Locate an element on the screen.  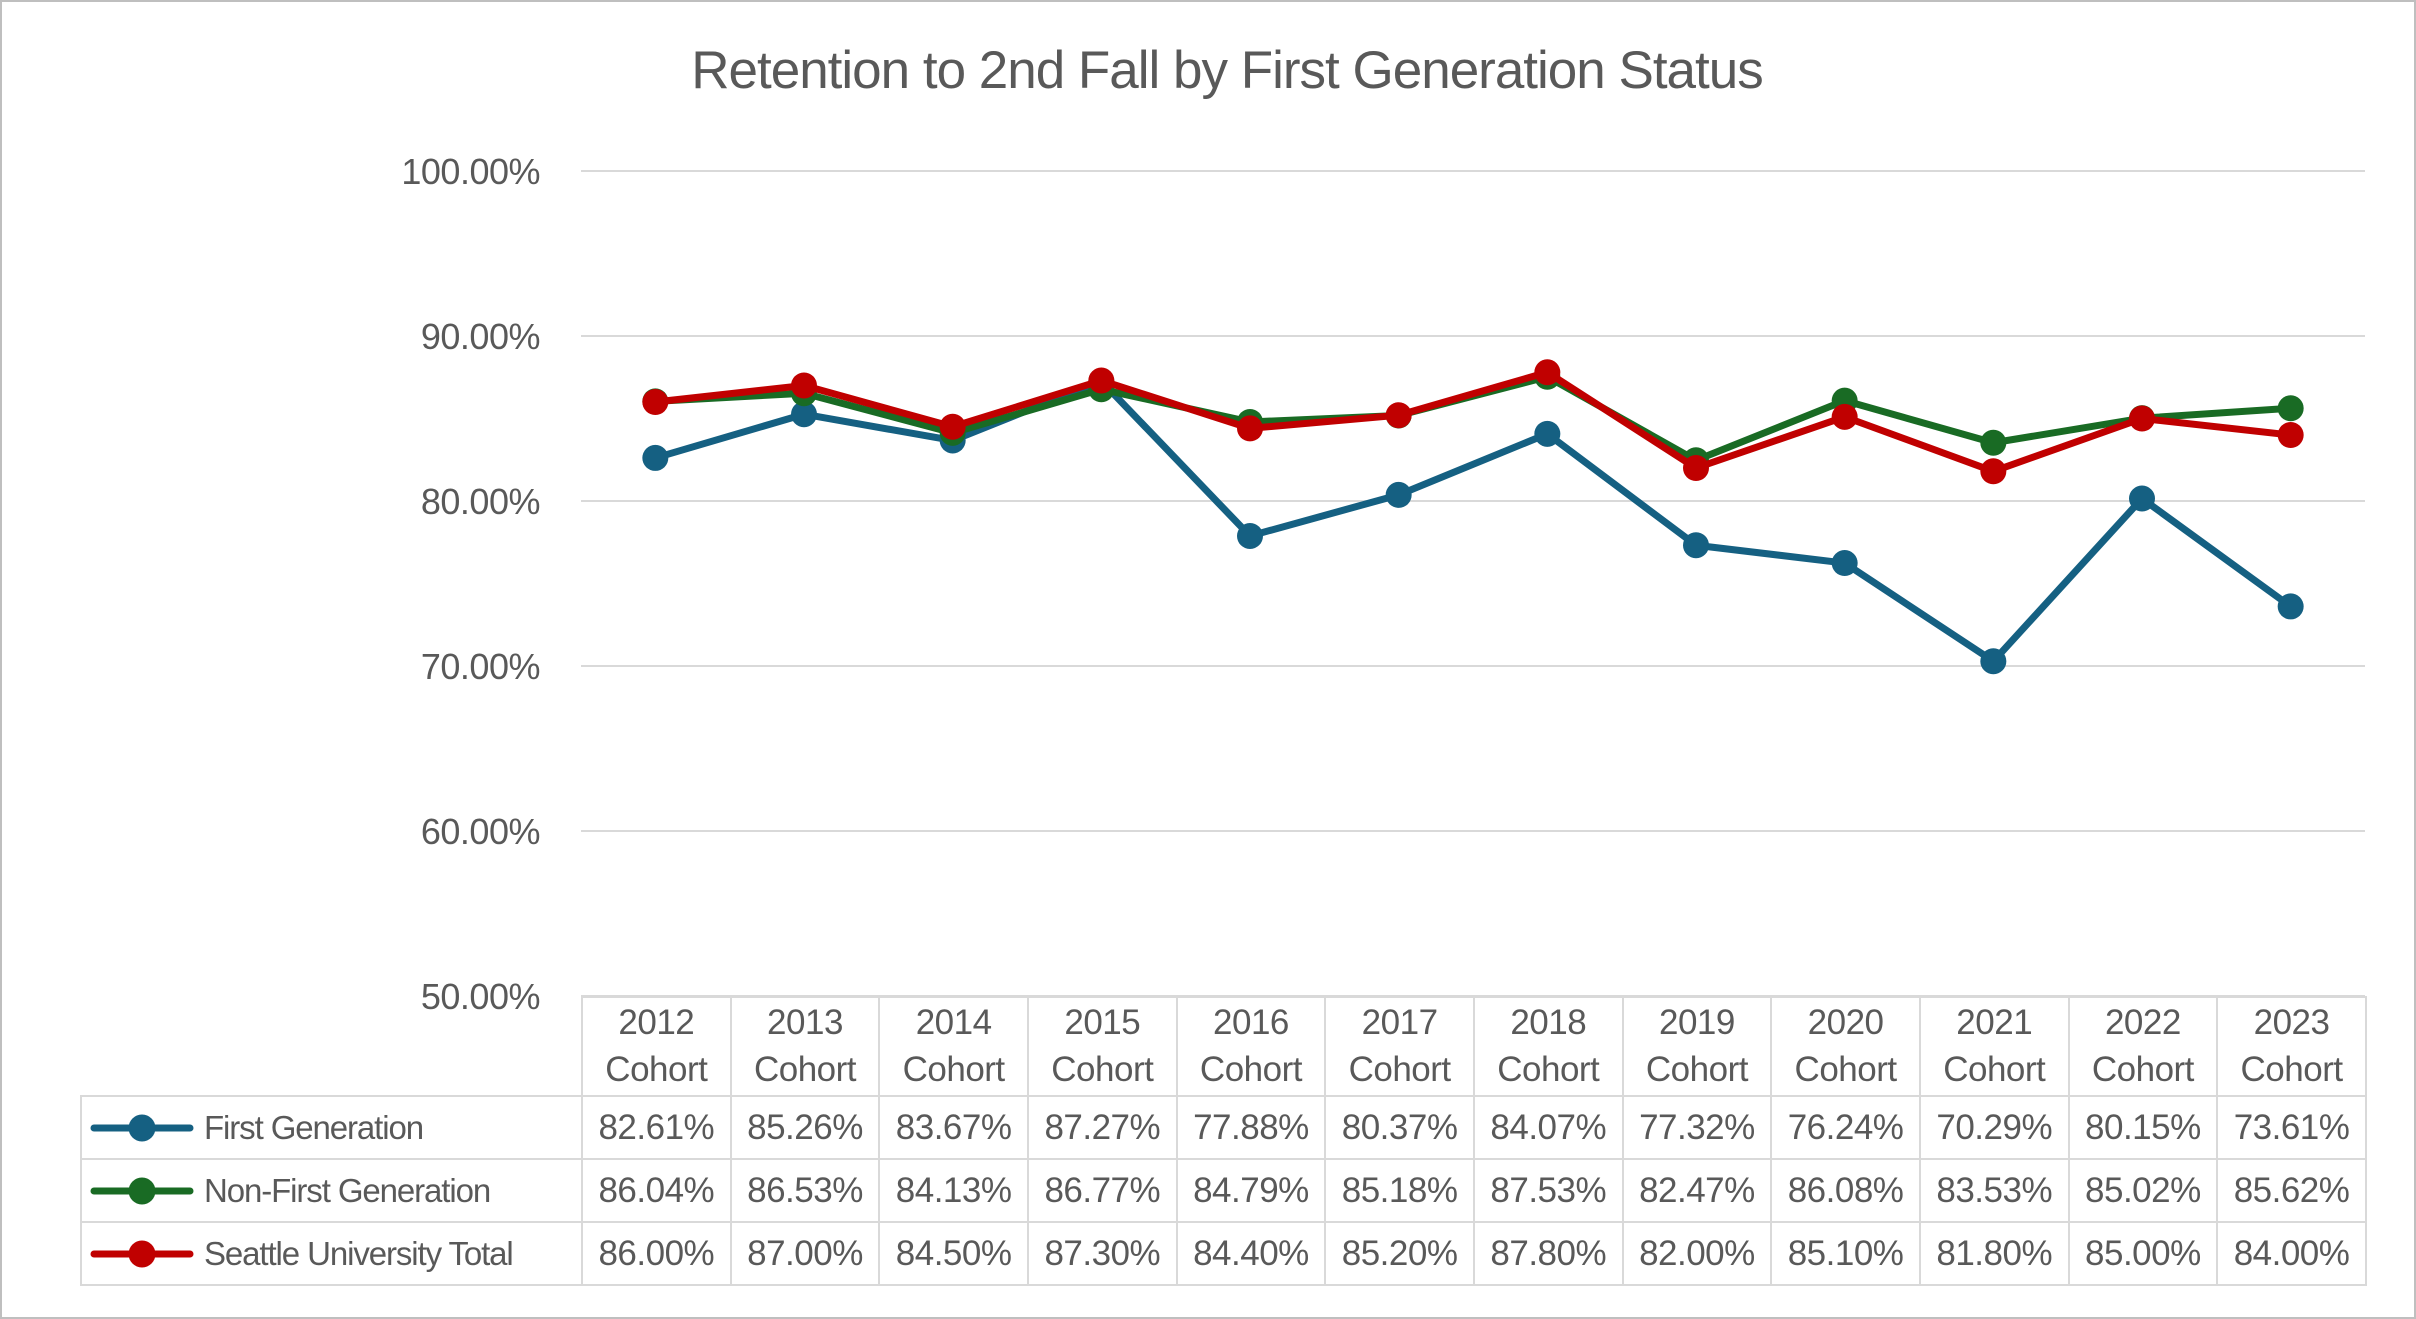
table-cell: 77.88% is located at coordinates (1251, 1127).